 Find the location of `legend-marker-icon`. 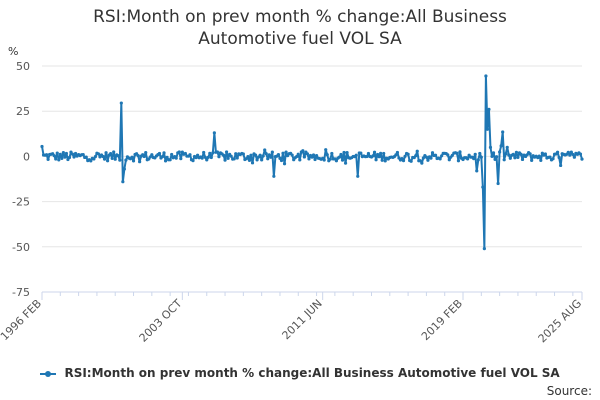

legend-marker-icon is located at coordinates (48, 373).